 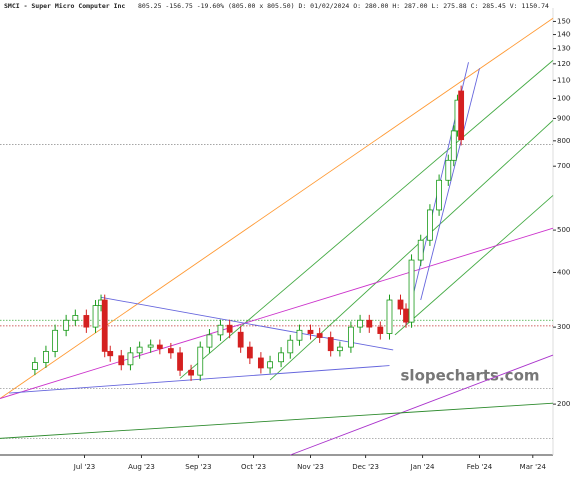 I want to click on y-tick-label: 1200, so click(x=564, y=64).